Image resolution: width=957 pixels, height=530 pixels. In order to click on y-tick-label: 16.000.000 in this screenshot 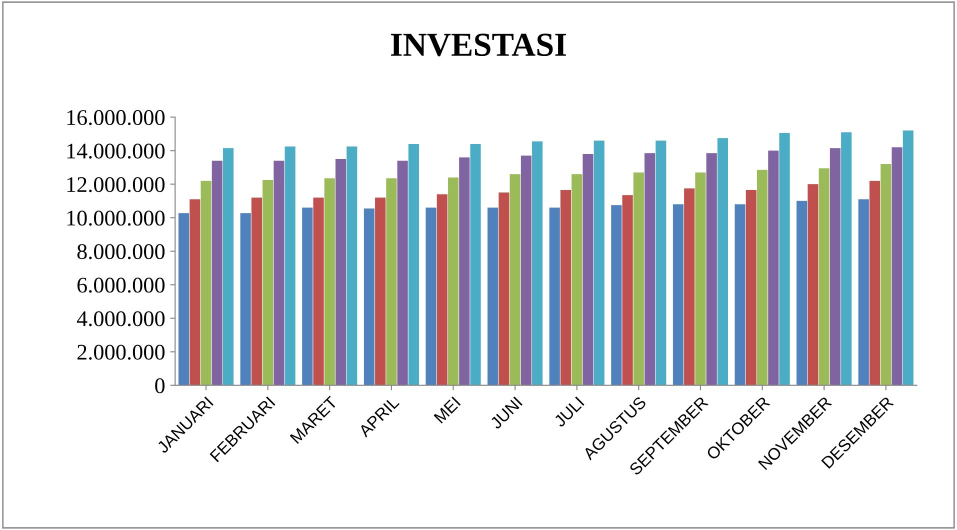, I will do `click(116, 118)`.